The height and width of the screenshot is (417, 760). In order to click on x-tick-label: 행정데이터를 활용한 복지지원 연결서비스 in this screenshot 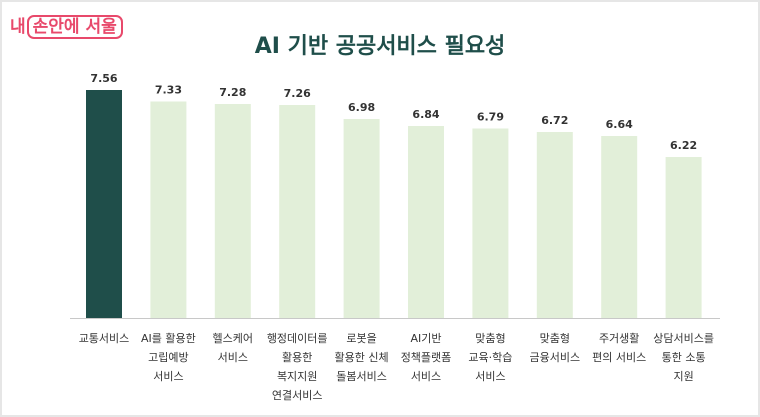, I will do `click(297, 367)`.